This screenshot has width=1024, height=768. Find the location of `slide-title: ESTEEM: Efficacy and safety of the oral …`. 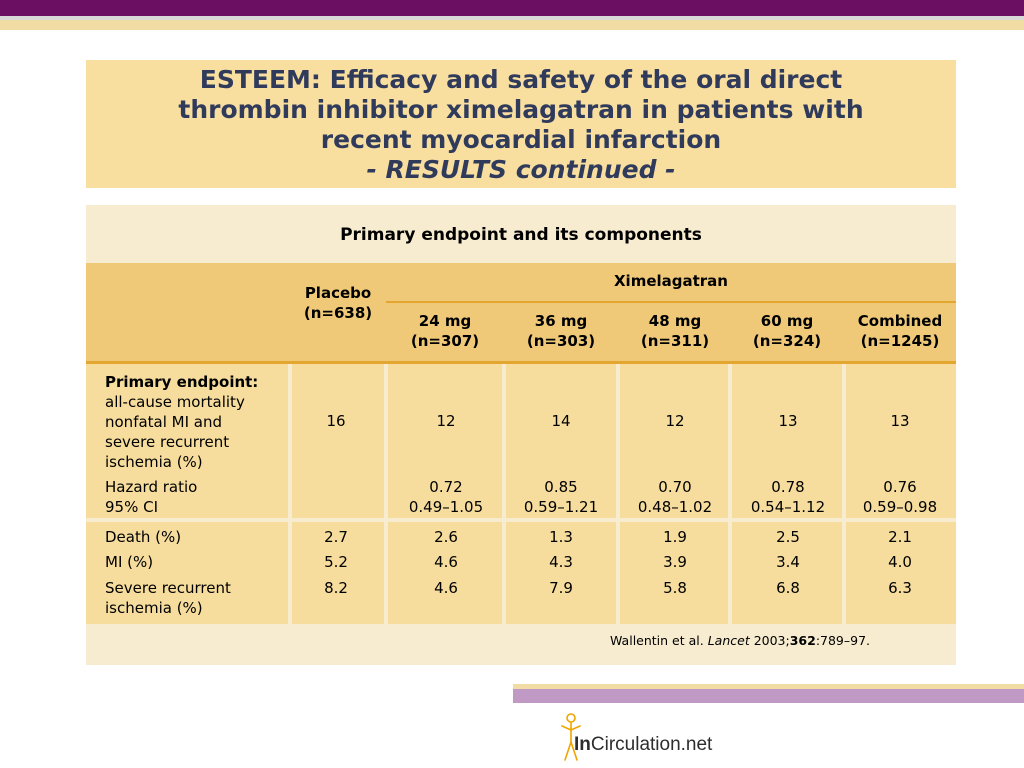

slide-title: ESTEEM: Efficacy and safety of the oral … is located at coordinates (521, 124).